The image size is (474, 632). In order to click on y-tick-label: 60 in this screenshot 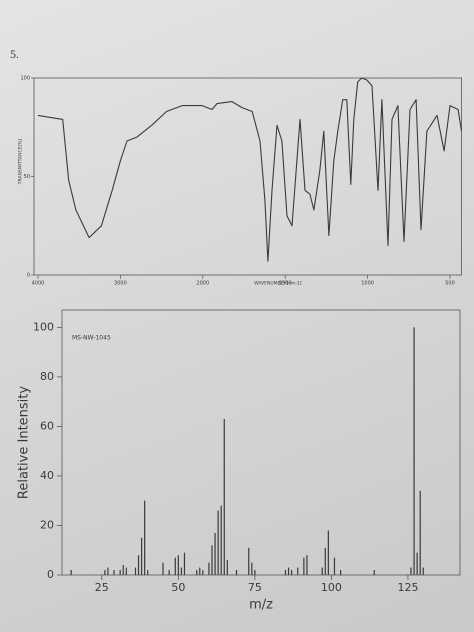, I will do `click(47, 425)`.